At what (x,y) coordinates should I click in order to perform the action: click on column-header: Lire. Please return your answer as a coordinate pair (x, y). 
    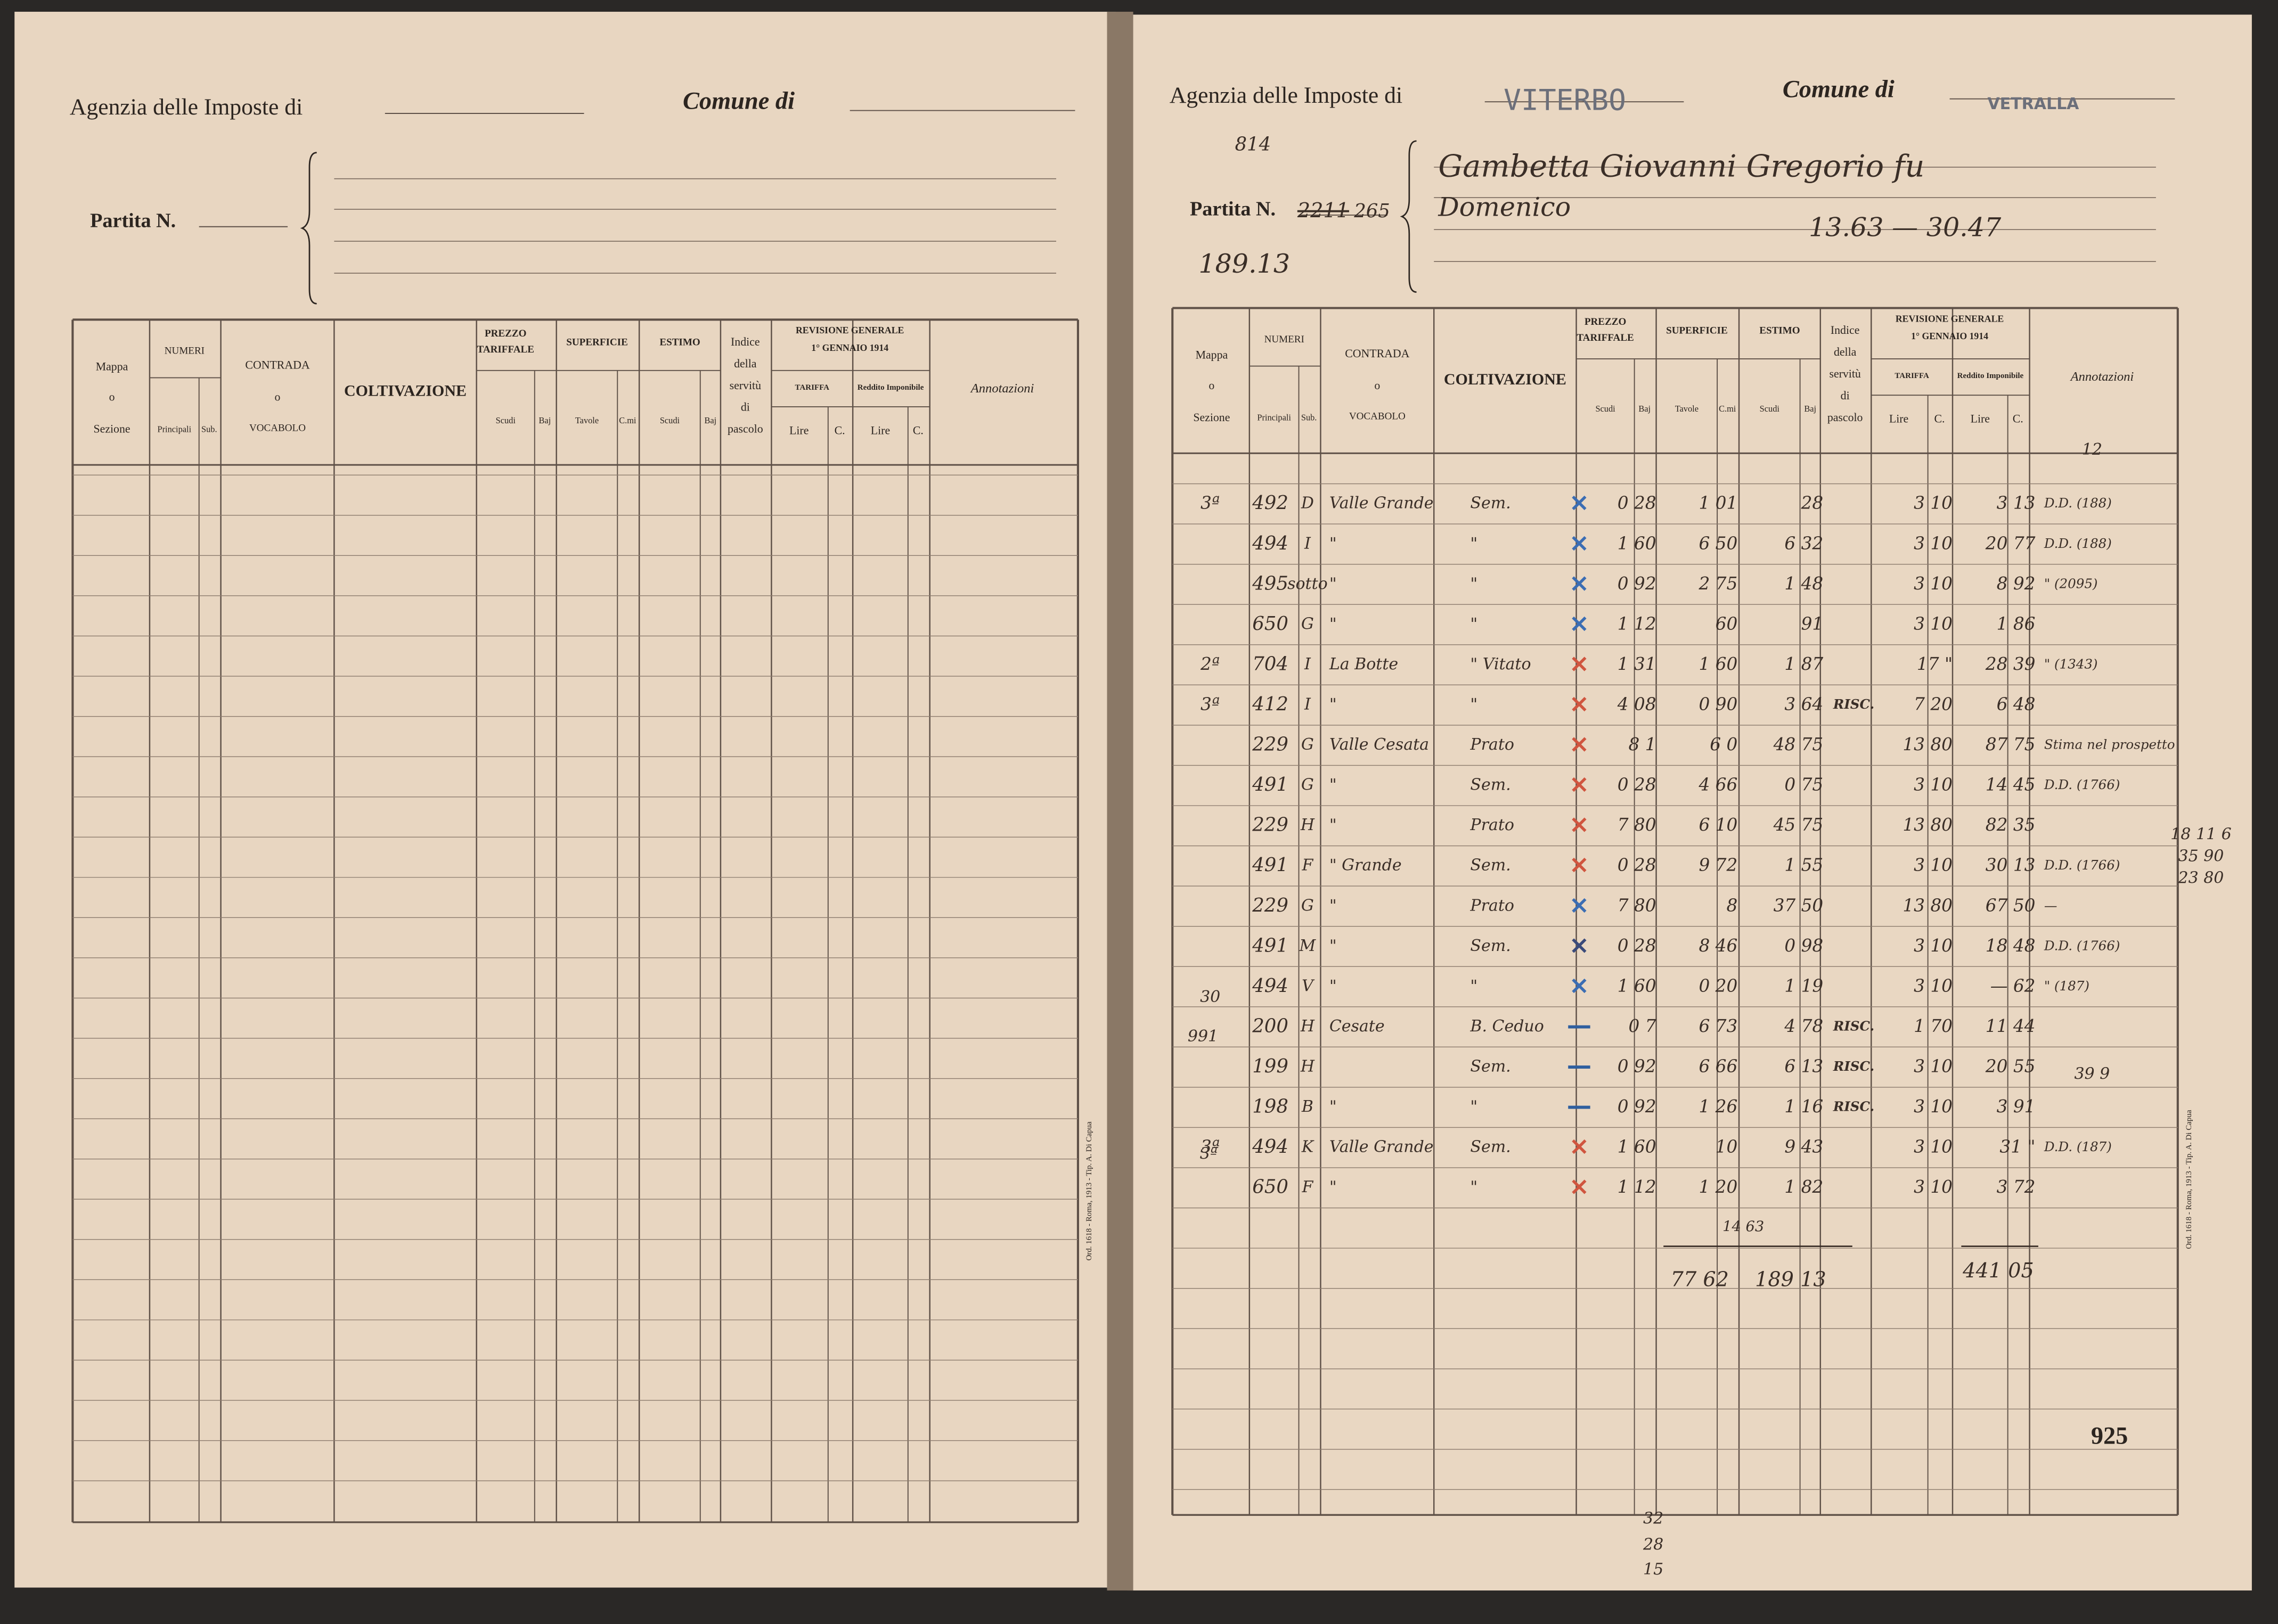
    Looking at the image, I should click on (1898, 419).